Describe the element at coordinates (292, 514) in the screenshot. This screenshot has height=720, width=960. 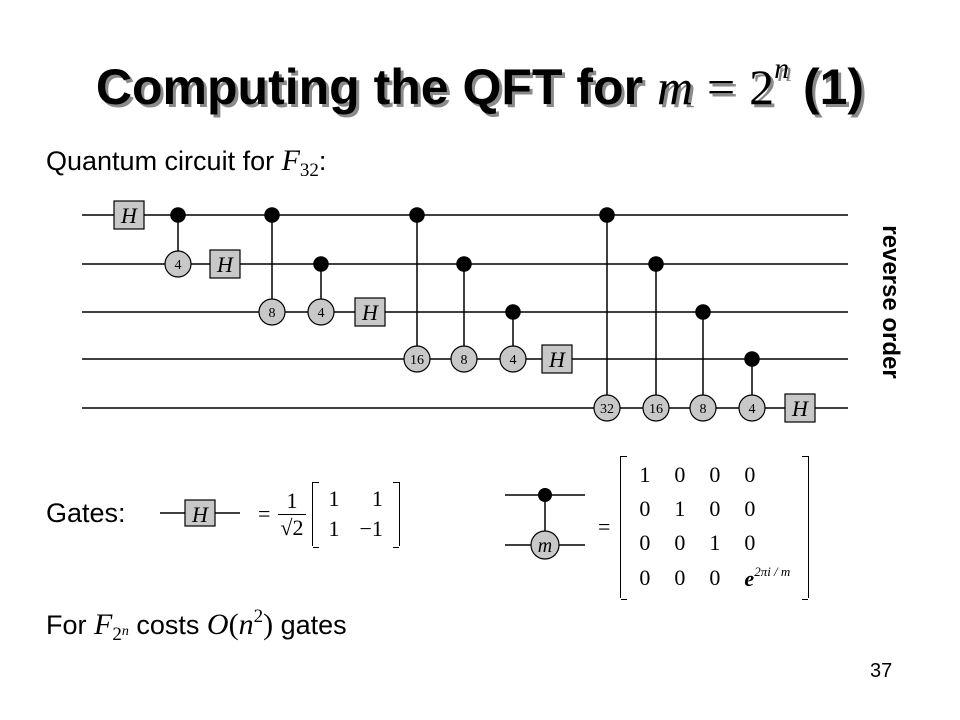
I see `h-fraction: 1 √2` at that location.